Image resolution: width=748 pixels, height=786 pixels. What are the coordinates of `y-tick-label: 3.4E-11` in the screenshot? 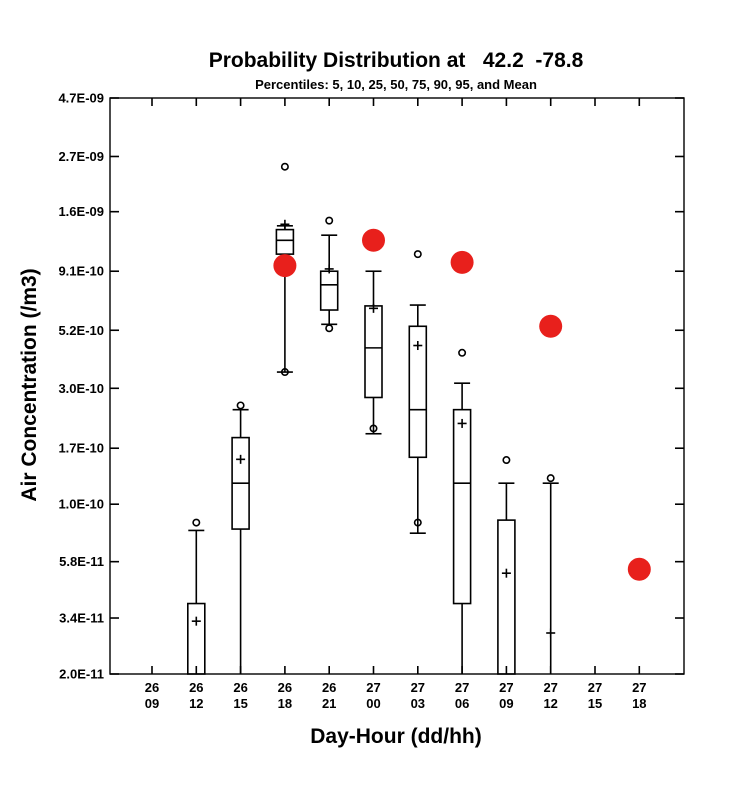 It's located at (81, 618).